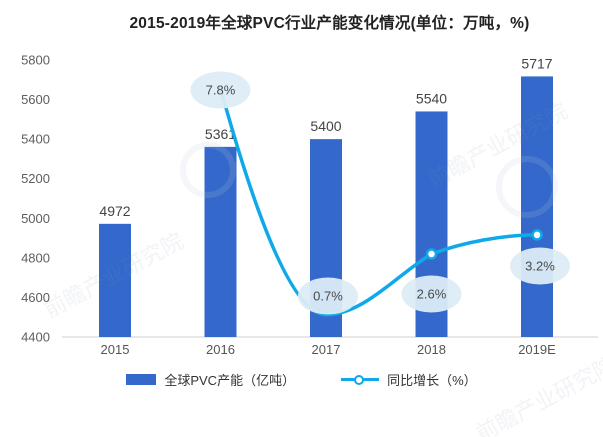 The image size is (603, 437). I want to click on y-axis-tick-label: 5000, so click(35, 218).